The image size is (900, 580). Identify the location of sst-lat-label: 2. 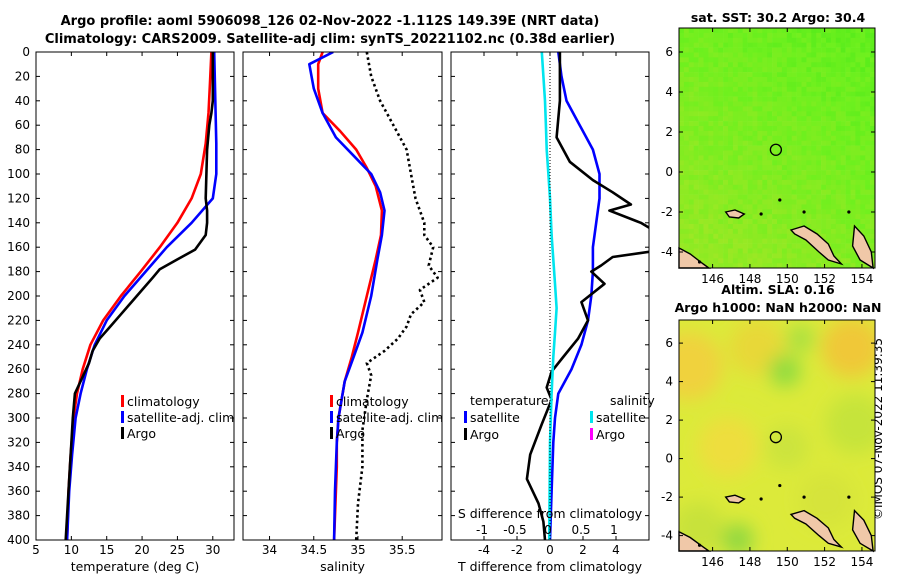
(669, 132).